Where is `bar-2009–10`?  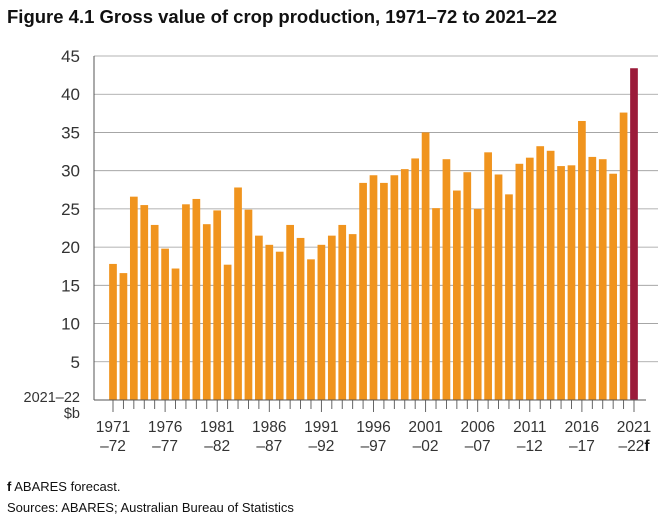
bar-2009–10 is located at coordinates (509, 297).